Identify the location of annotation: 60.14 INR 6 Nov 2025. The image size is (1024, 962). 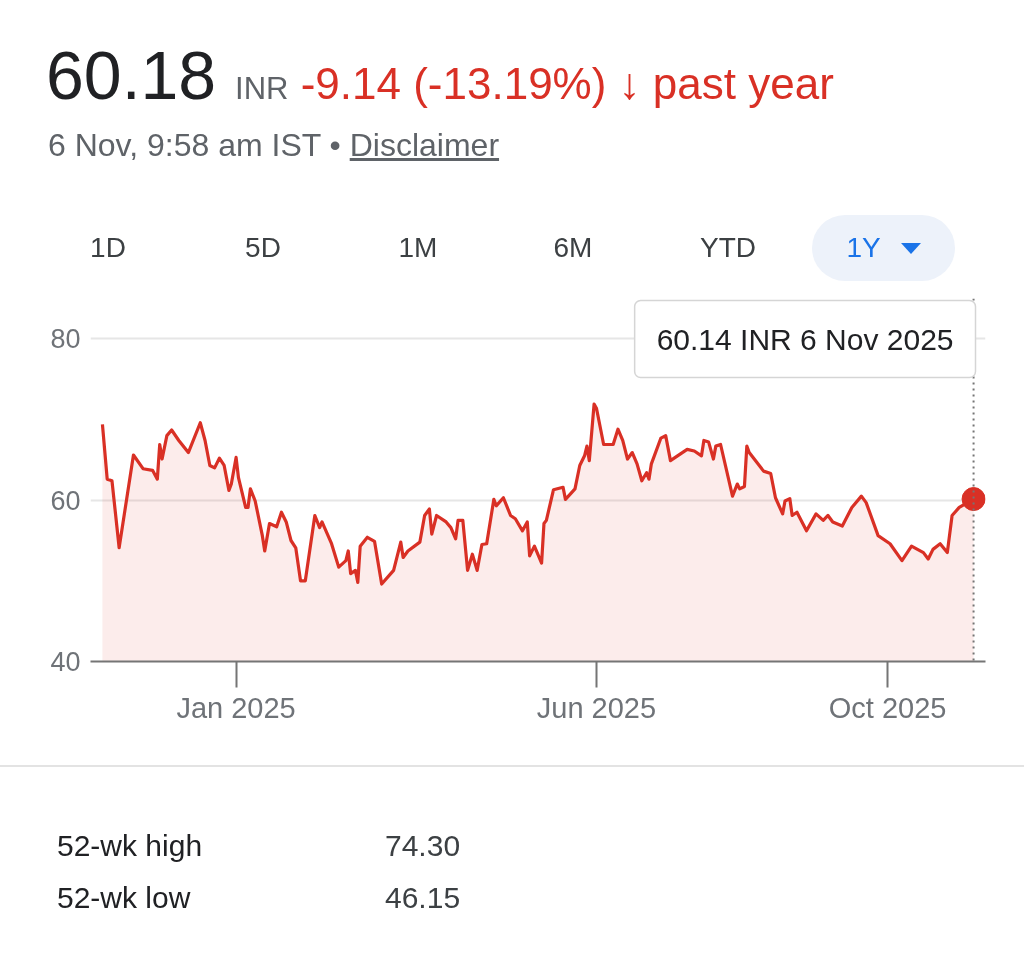
(805, 339).